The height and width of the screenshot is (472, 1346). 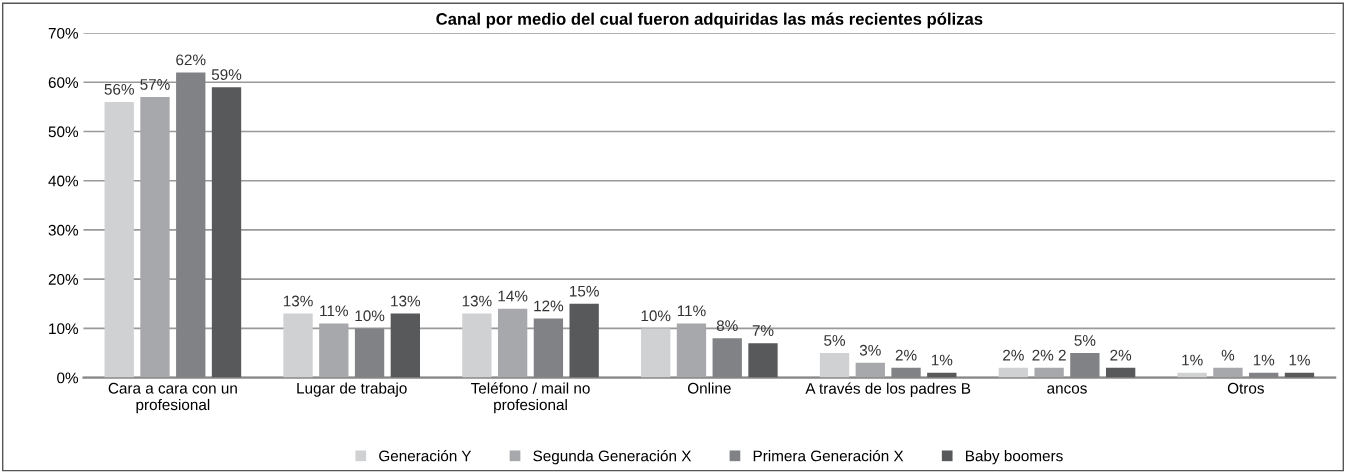 What do you see at coordinates (1049, 355) in the screenshot?
I see `data-label: 2% 2` at bounding box center [1049, 355].